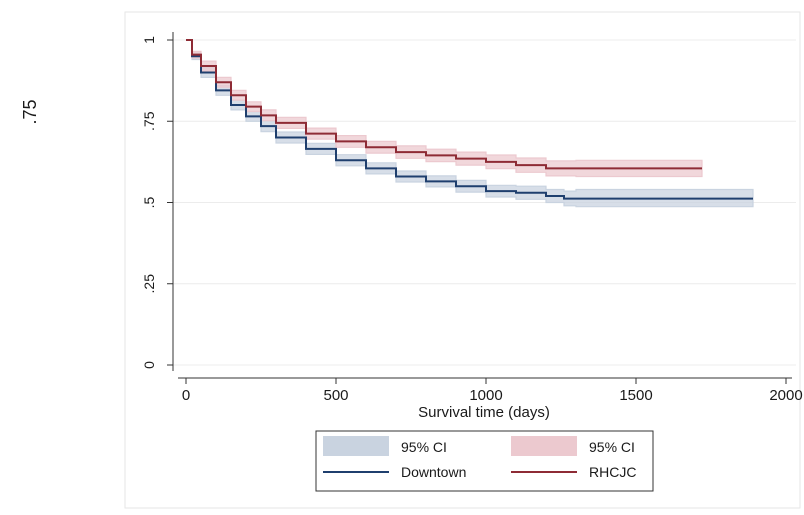 Image resolution: width=804 pixels, height=515 pixels. Describe the element at coordinates (30, 111) in the screenshot. I see `side-label: .75` at that location.